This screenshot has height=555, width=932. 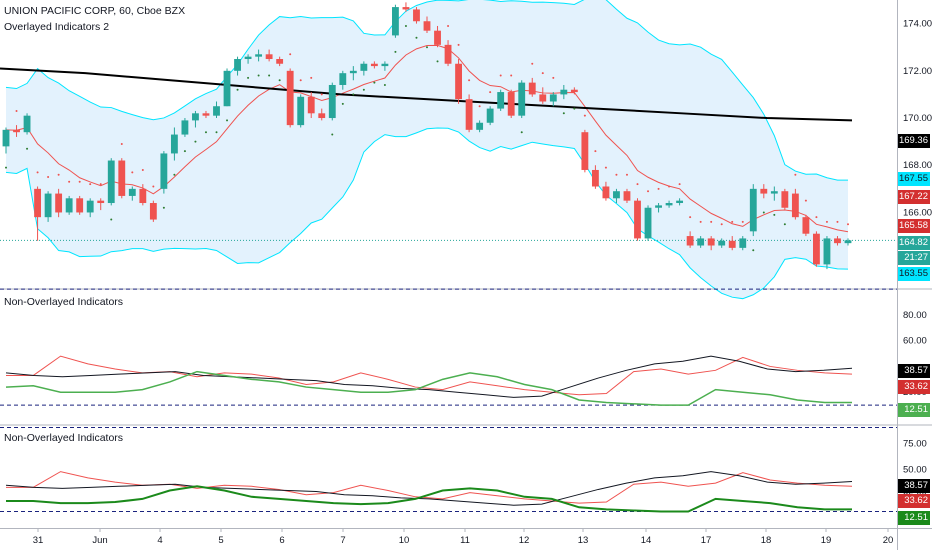 I want to click on sma-price-tag: 169.36, so click(x=914, y=141).